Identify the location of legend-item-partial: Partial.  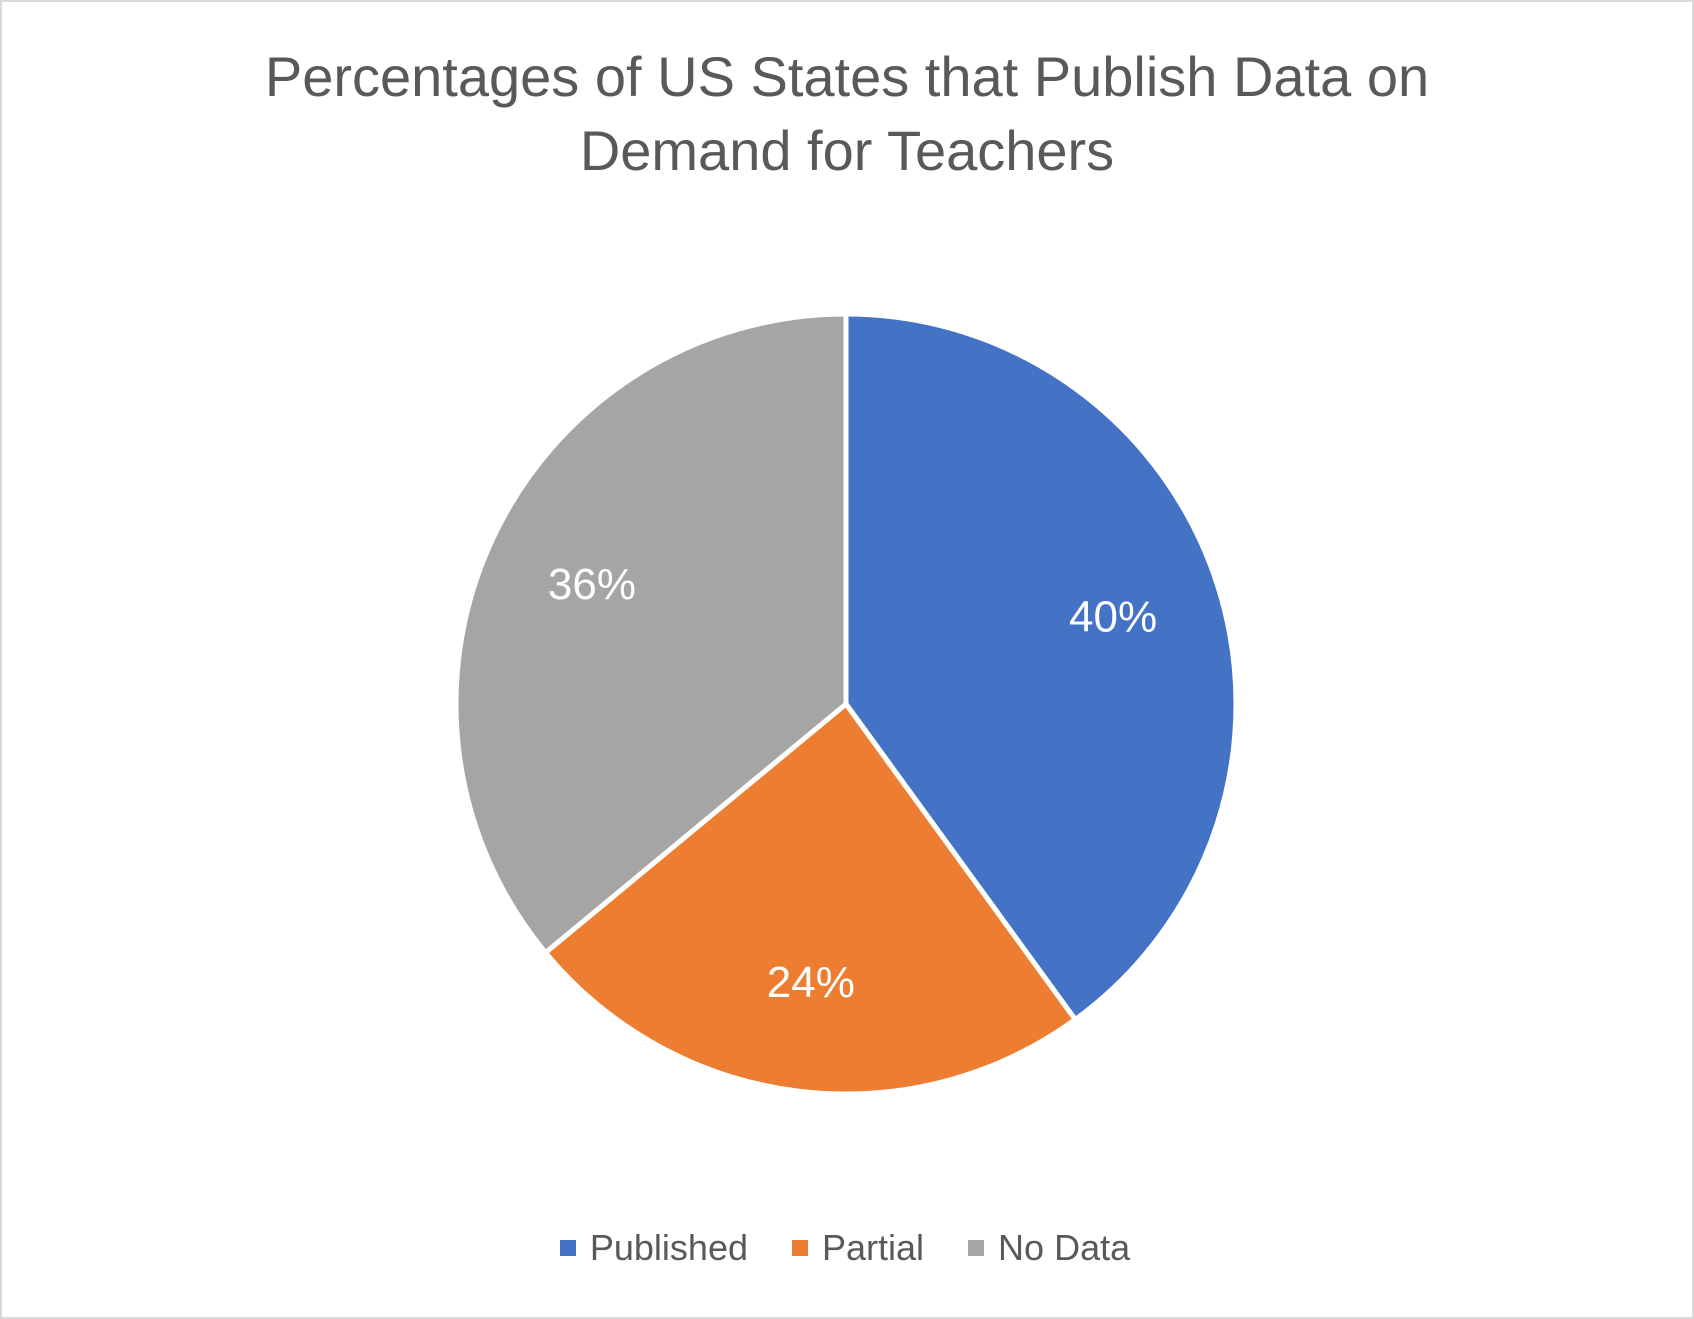
(858, 1248).